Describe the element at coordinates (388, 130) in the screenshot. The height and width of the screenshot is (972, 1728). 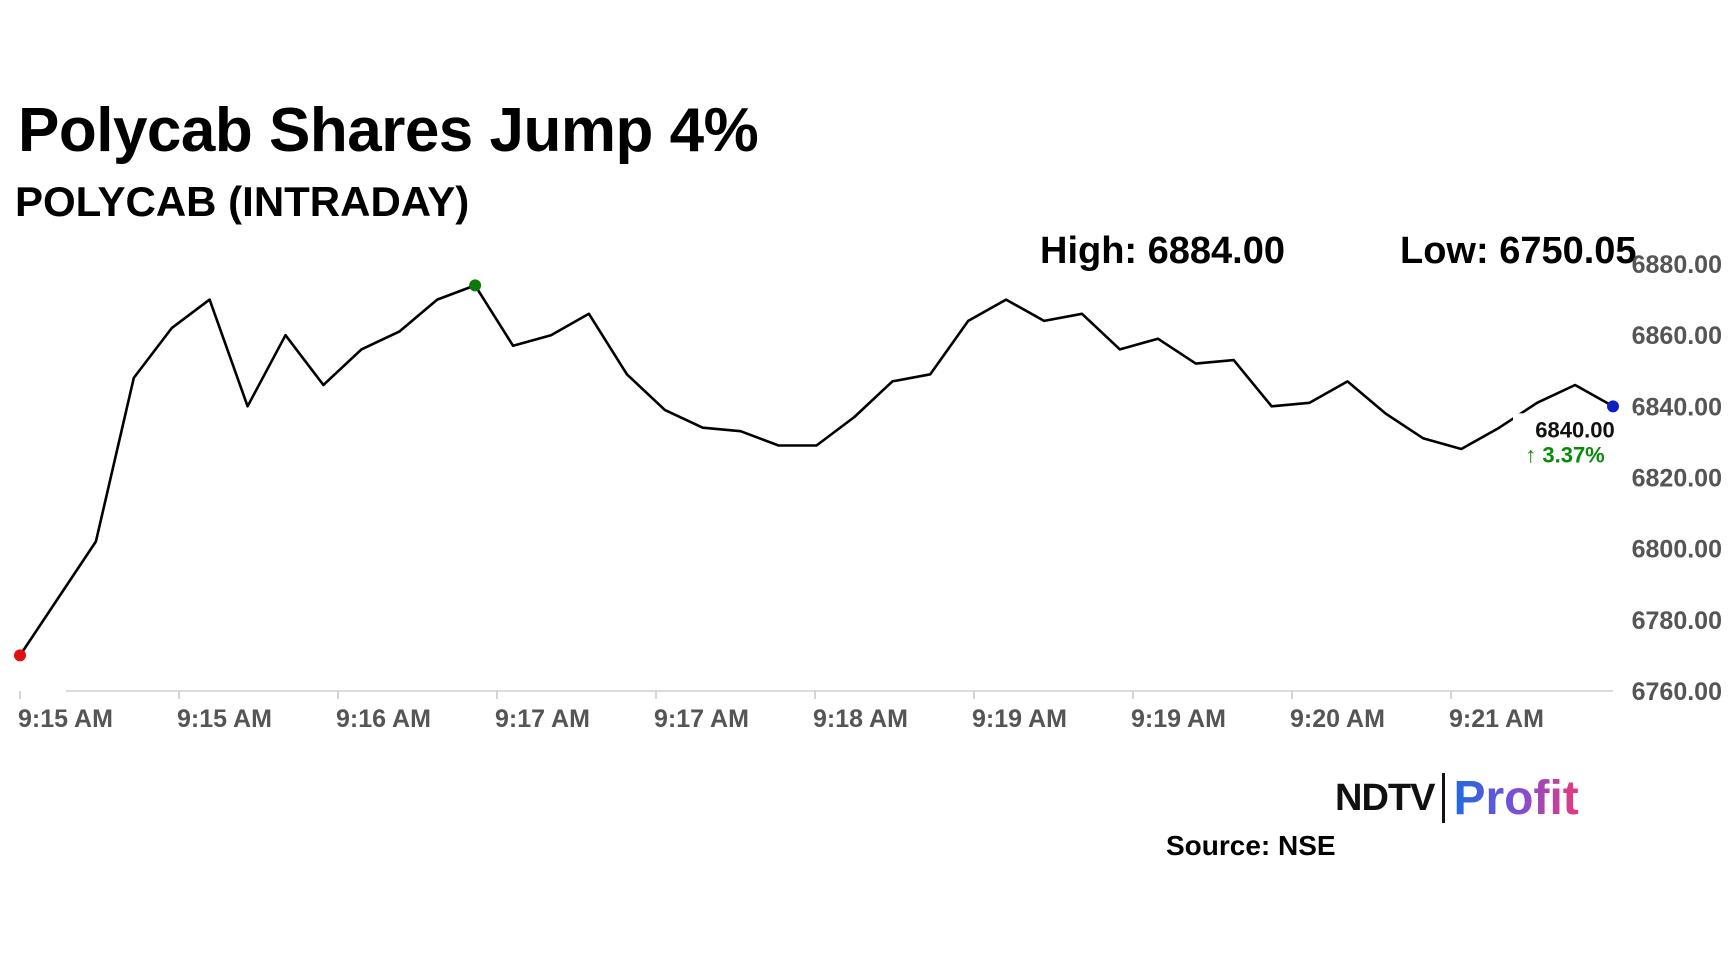
I see `chart-title: Polycab Shares Jump 4%` at that location.